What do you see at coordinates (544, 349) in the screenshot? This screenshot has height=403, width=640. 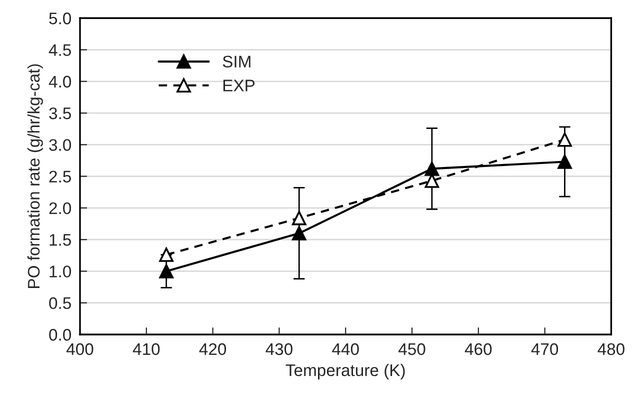 I see `x-tick-label: 470` at bounding box center [544, 349].